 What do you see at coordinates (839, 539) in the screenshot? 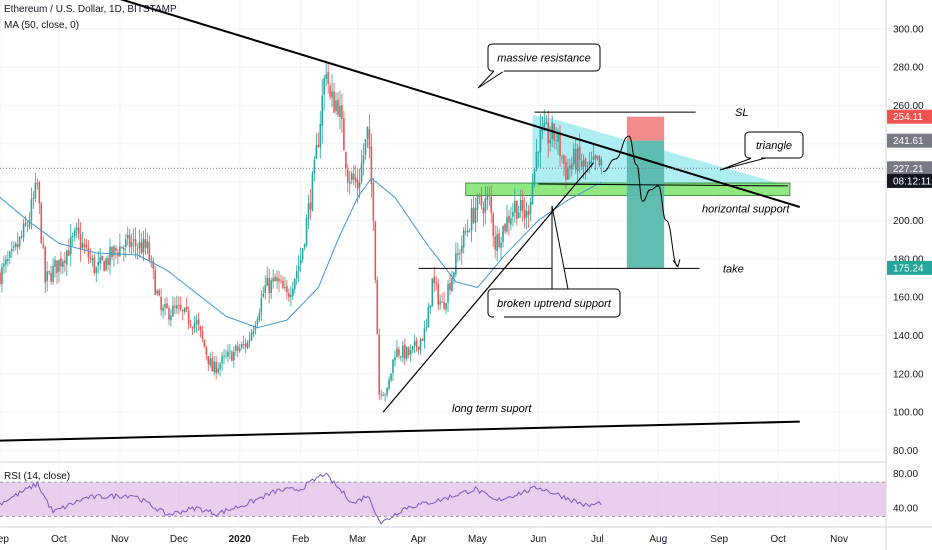
I see `time-tick-label: Nov` at bounding box center [839, 539].